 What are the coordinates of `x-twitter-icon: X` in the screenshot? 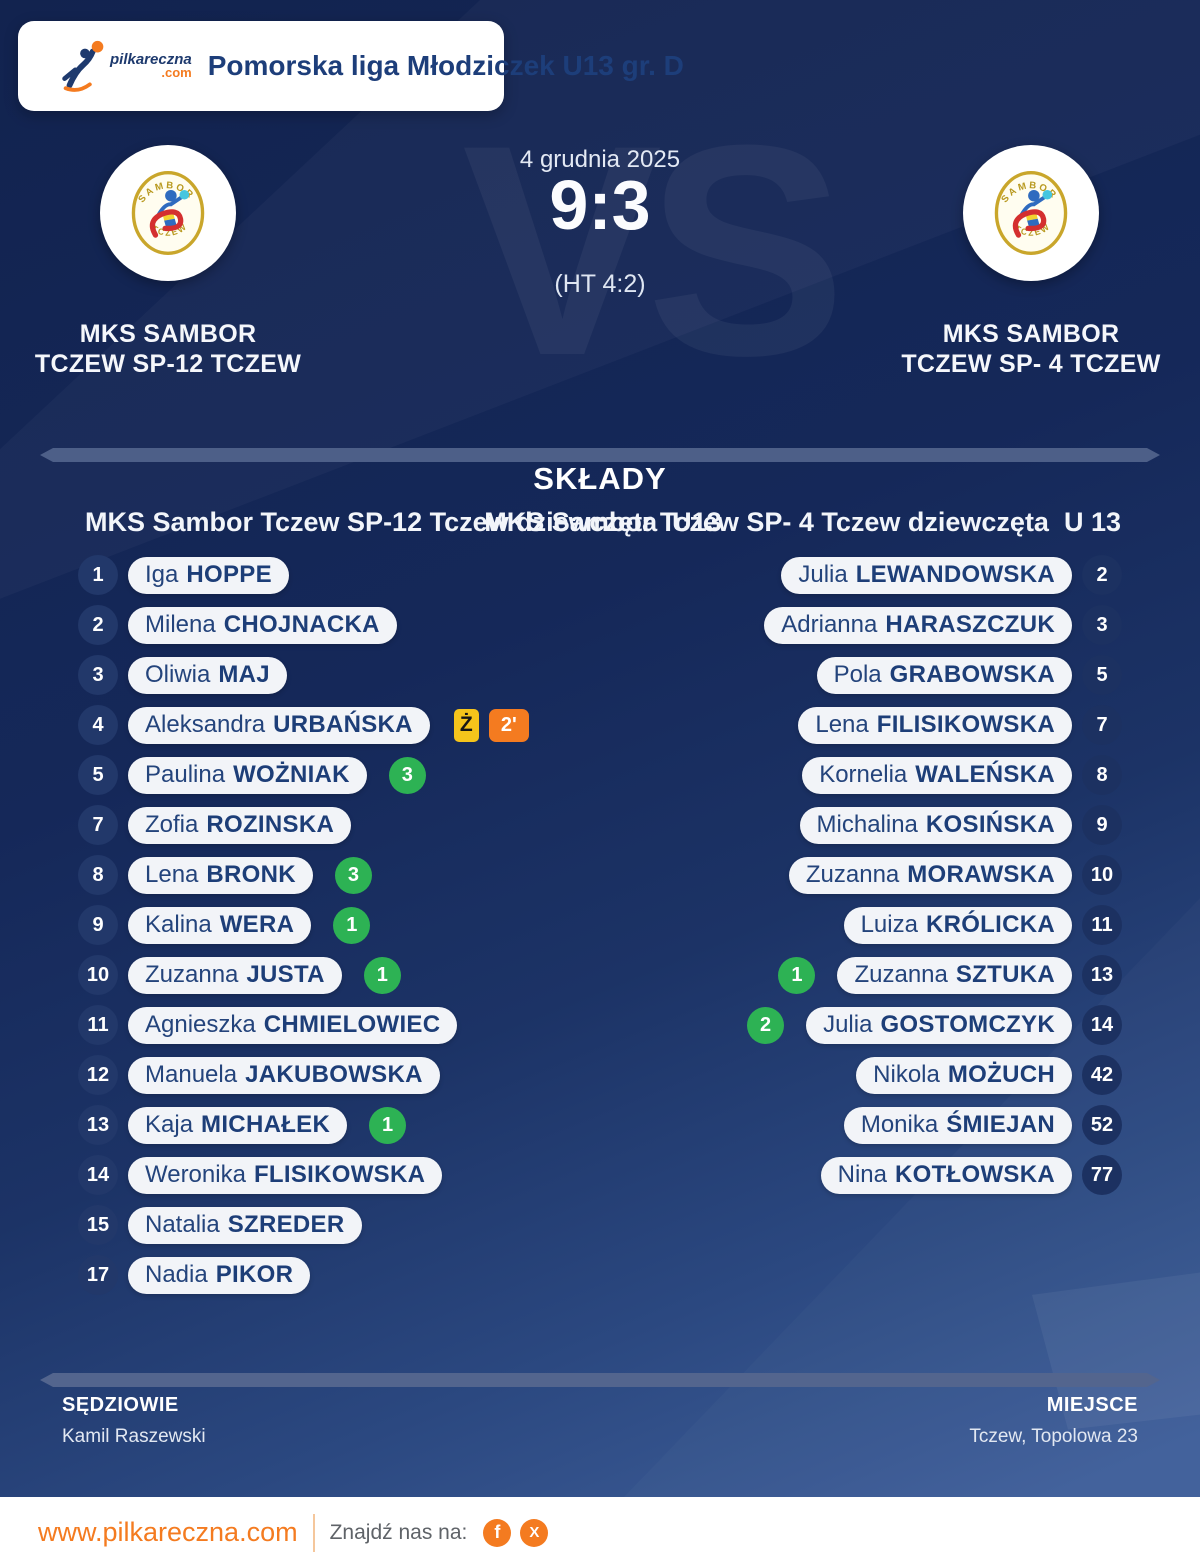 It's located at (534, 1532).